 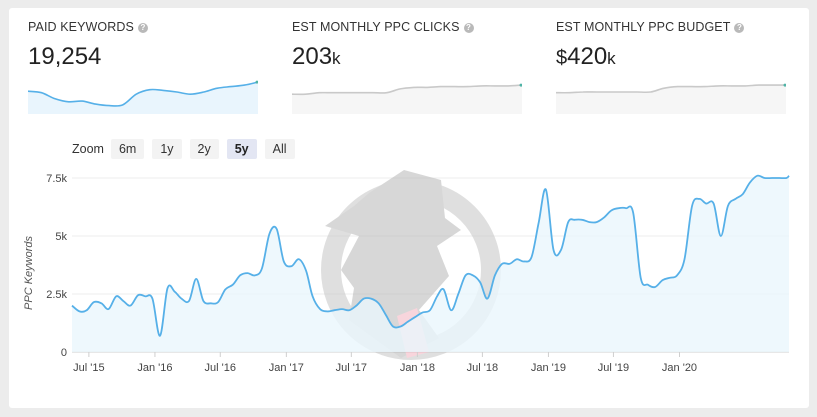 I want to click on y-tick-label: 2.5k, so click(x=56, y=295).